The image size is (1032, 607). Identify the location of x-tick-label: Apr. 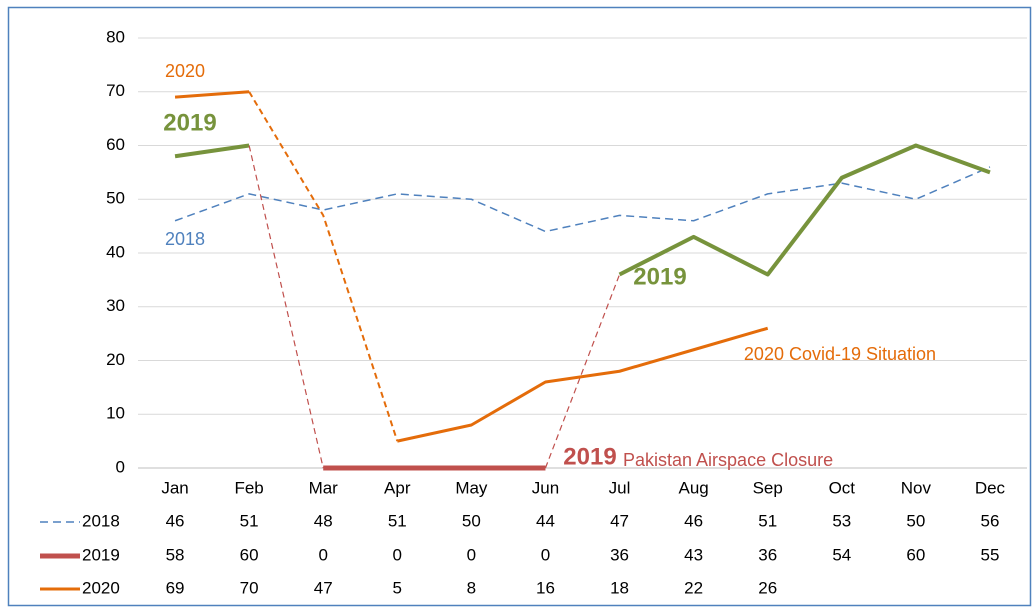
(397, 487).